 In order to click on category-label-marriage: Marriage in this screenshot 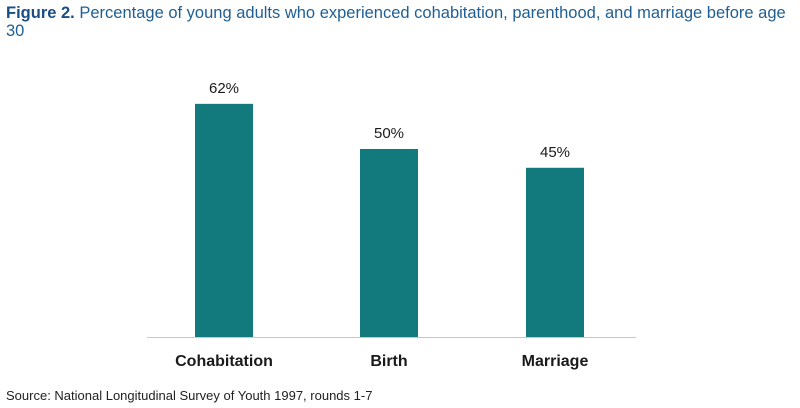, I will do `click(555, 361)`.